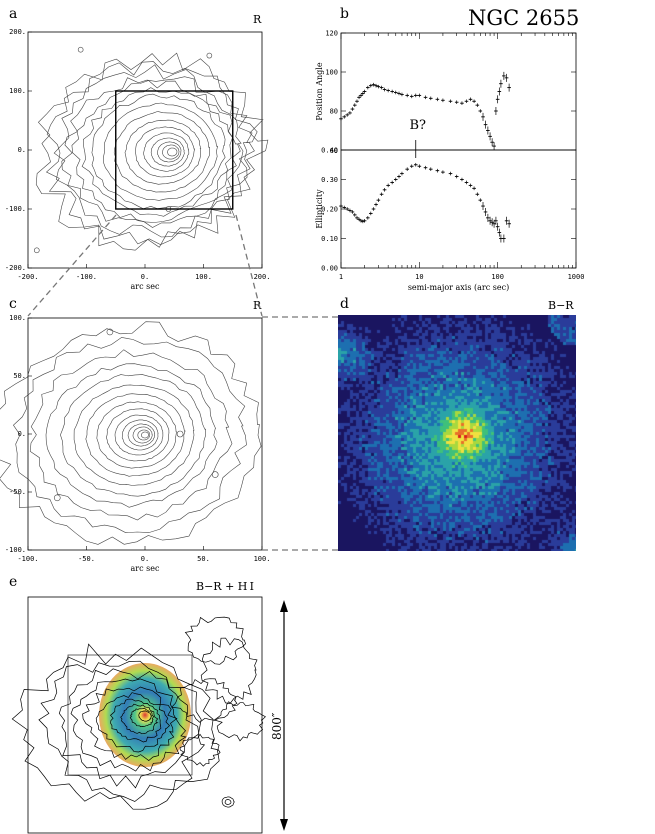  What do you see at coordinates (344, 14) in the screenshot?
I see `panel-b-letter: b` at bounding box center [344, 14].